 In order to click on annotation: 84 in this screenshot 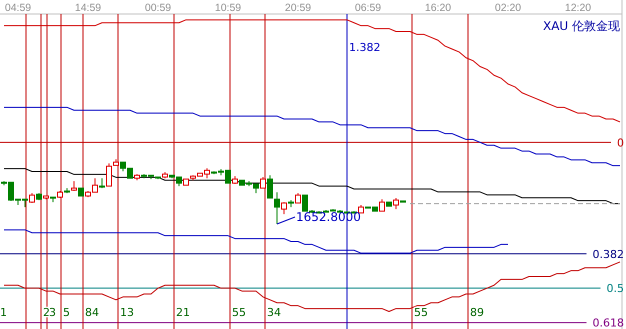, I will do `click(92, 312)`.